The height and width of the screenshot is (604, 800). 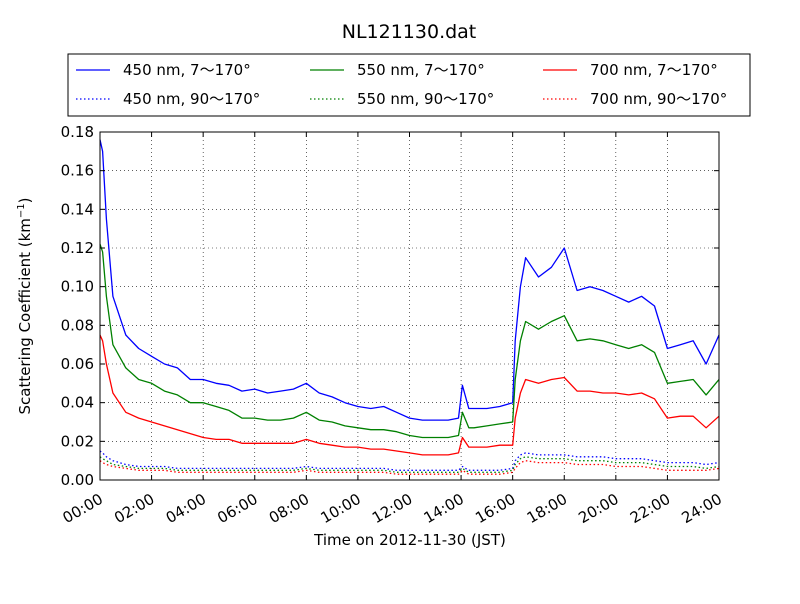 I want to click on legend-box, so click(x=409, y=85).